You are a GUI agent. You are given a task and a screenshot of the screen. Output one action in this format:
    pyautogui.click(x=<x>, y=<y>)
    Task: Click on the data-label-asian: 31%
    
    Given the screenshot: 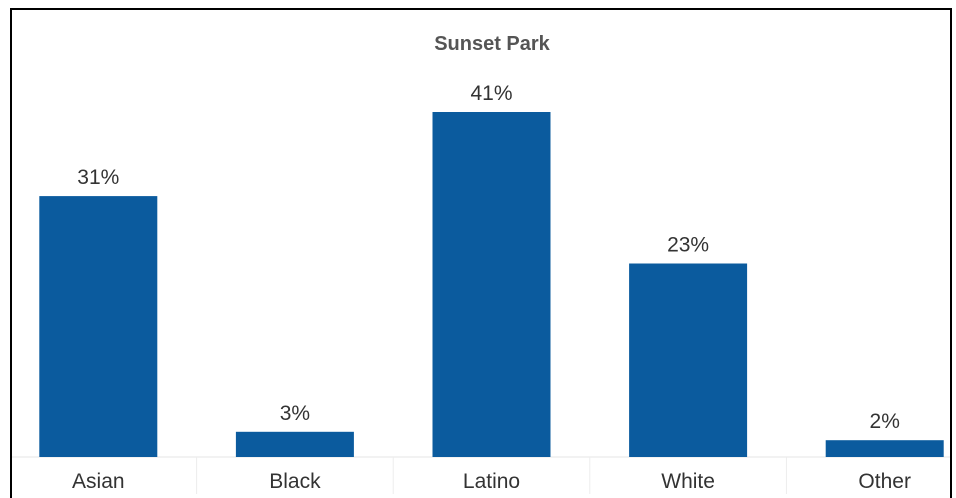 What is the action you would take?
    pyautogui.click(x=98, y=177)
    